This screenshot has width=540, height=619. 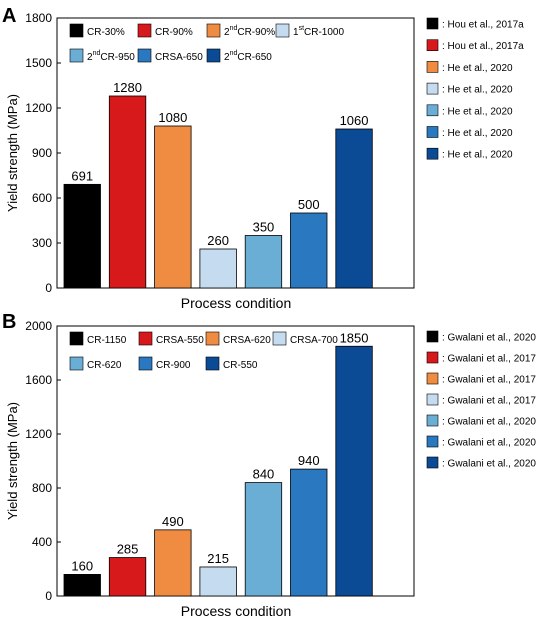 What do you see at coordinates (218, 558) in the screenshot?
I see `bar-value-label: 215` at bounding box center [218, 558].